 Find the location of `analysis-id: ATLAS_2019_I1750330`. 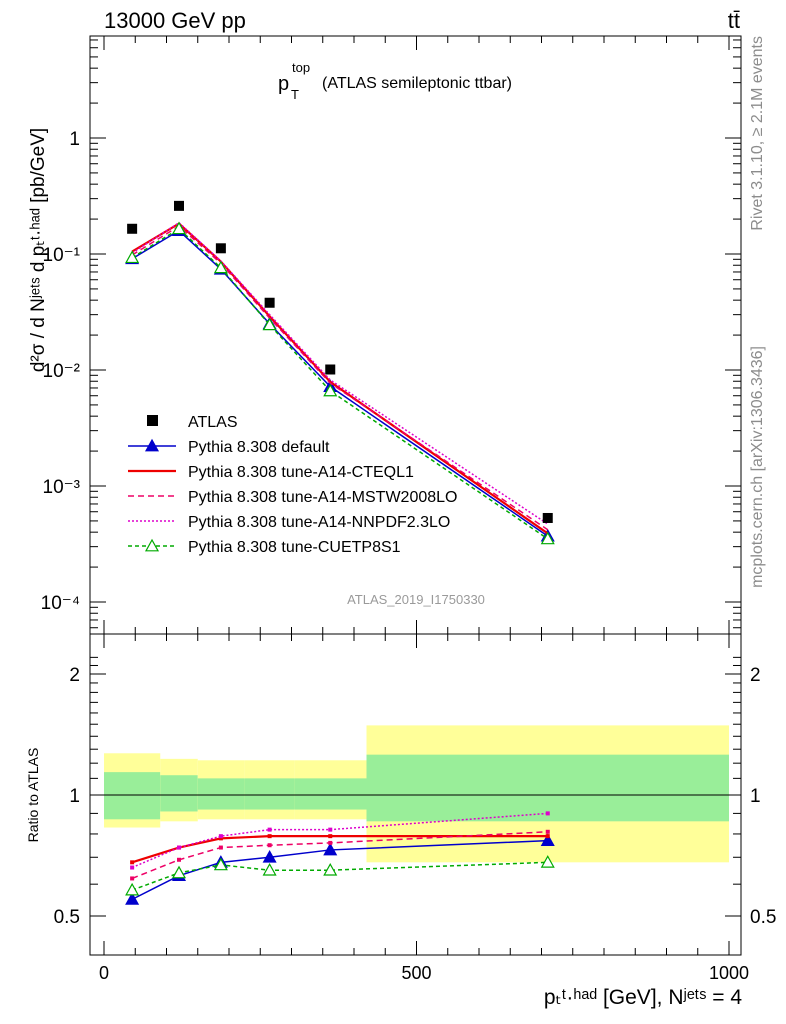

analysis-id: ATLAS_2019_I1750330 is located at coordinates (416, 599).